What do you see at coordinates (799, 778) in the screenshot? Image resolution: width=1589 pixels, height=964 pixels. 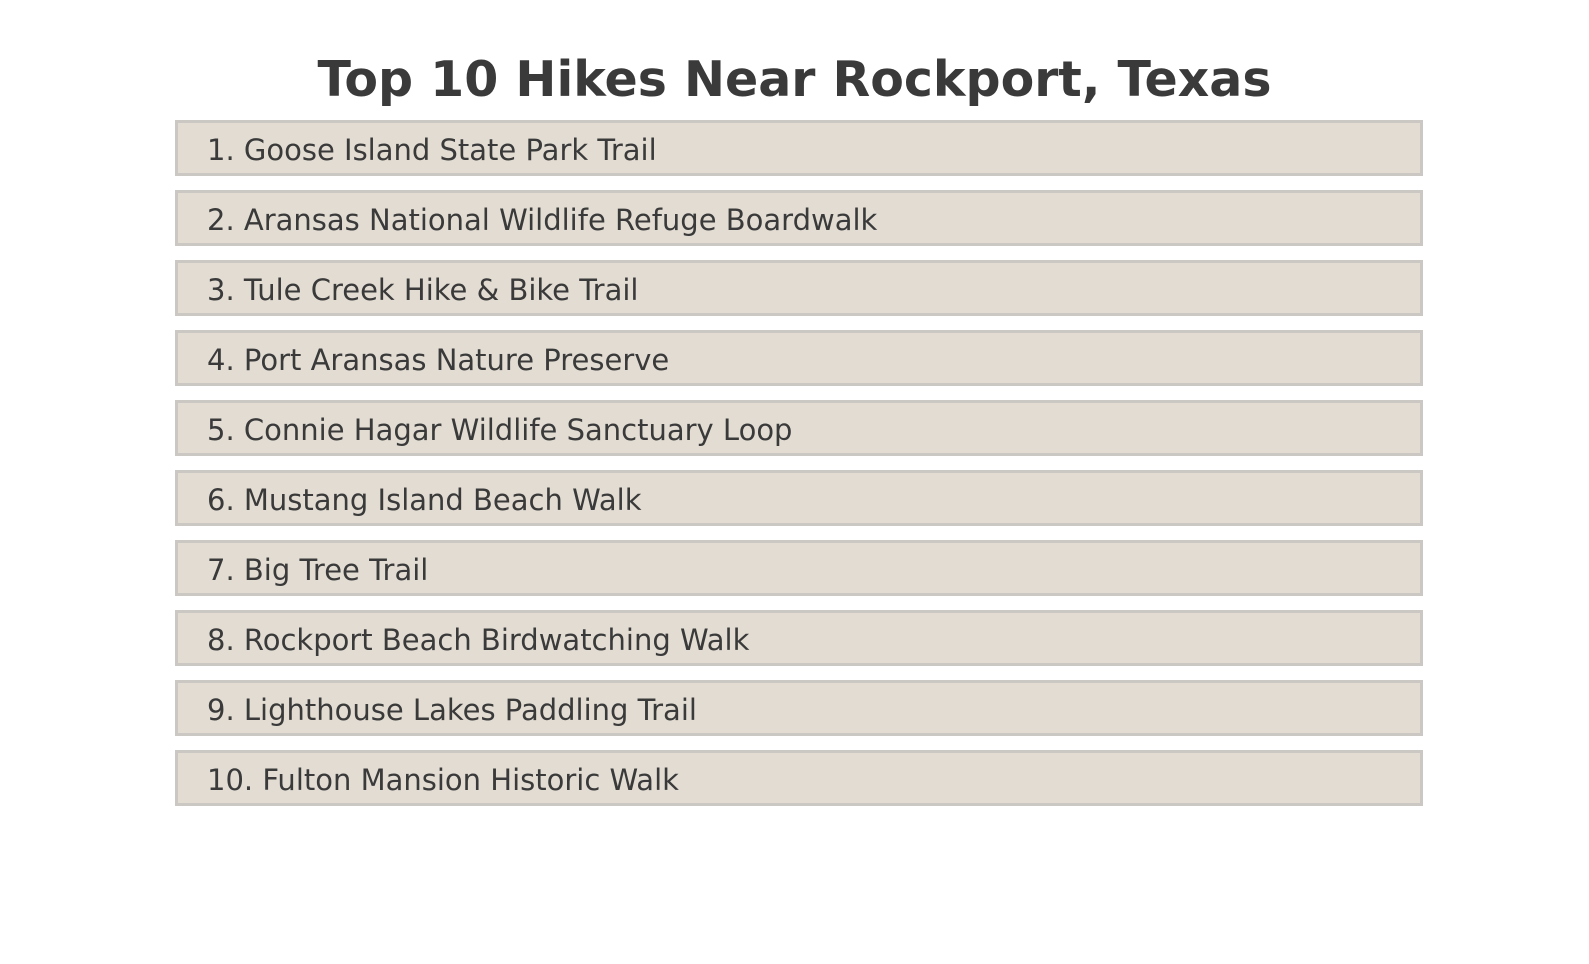 I see `list-item-hike-10: 10. Fulton Mansion Historic Walk` at bounding box center [799, 778].